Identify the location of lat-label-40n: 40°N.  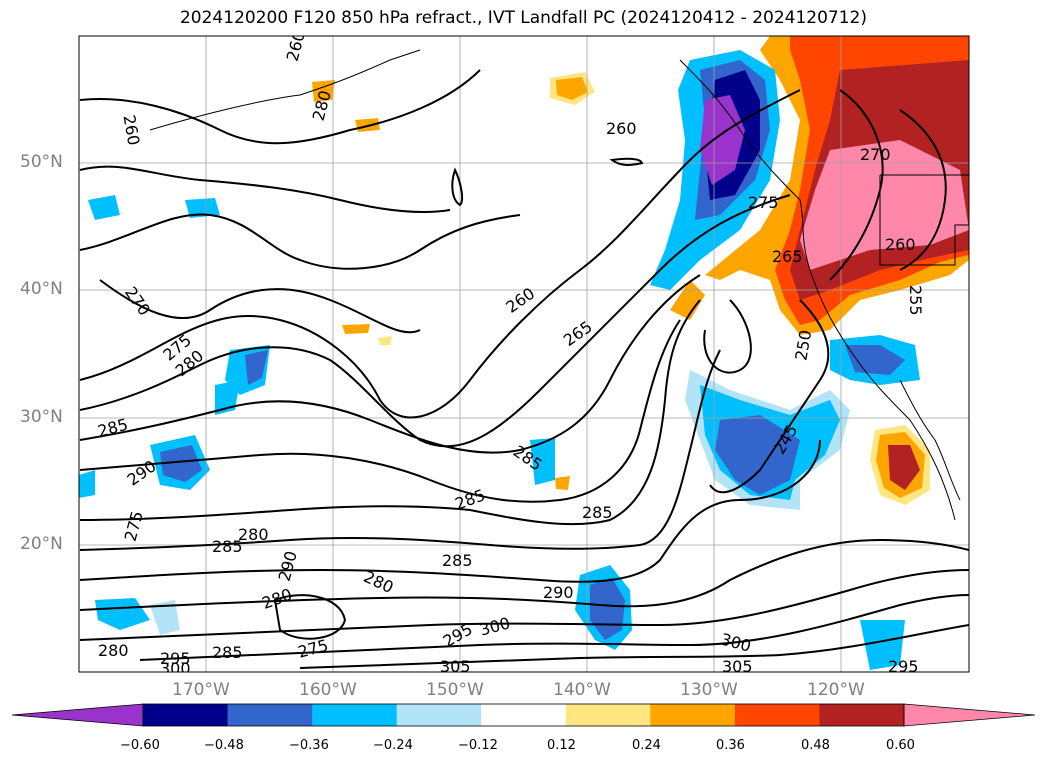
(41, 289).